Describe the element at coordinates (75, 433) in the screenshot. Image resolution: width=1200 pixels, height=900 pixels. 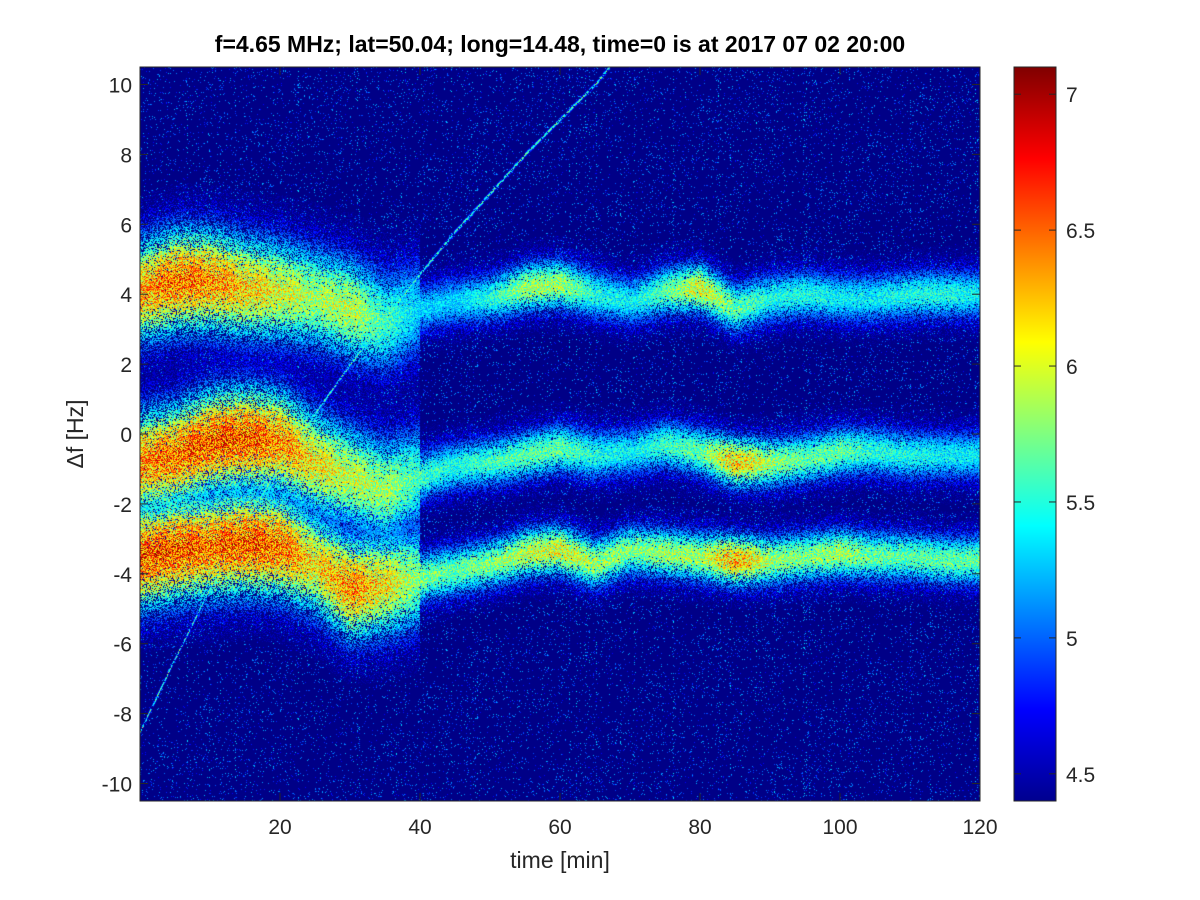
I see `y-axis-label: Δf [Hz]` at that location.